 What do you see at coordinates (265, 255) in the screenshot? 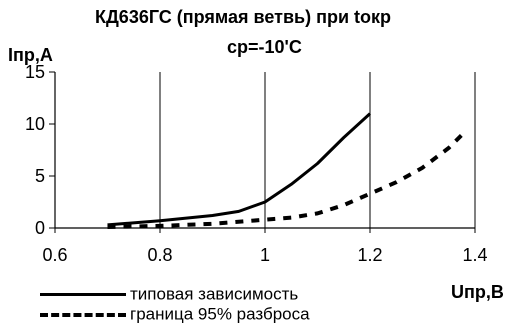
I see `x-tick-label-2: 1` at bounding box center [265, 255].